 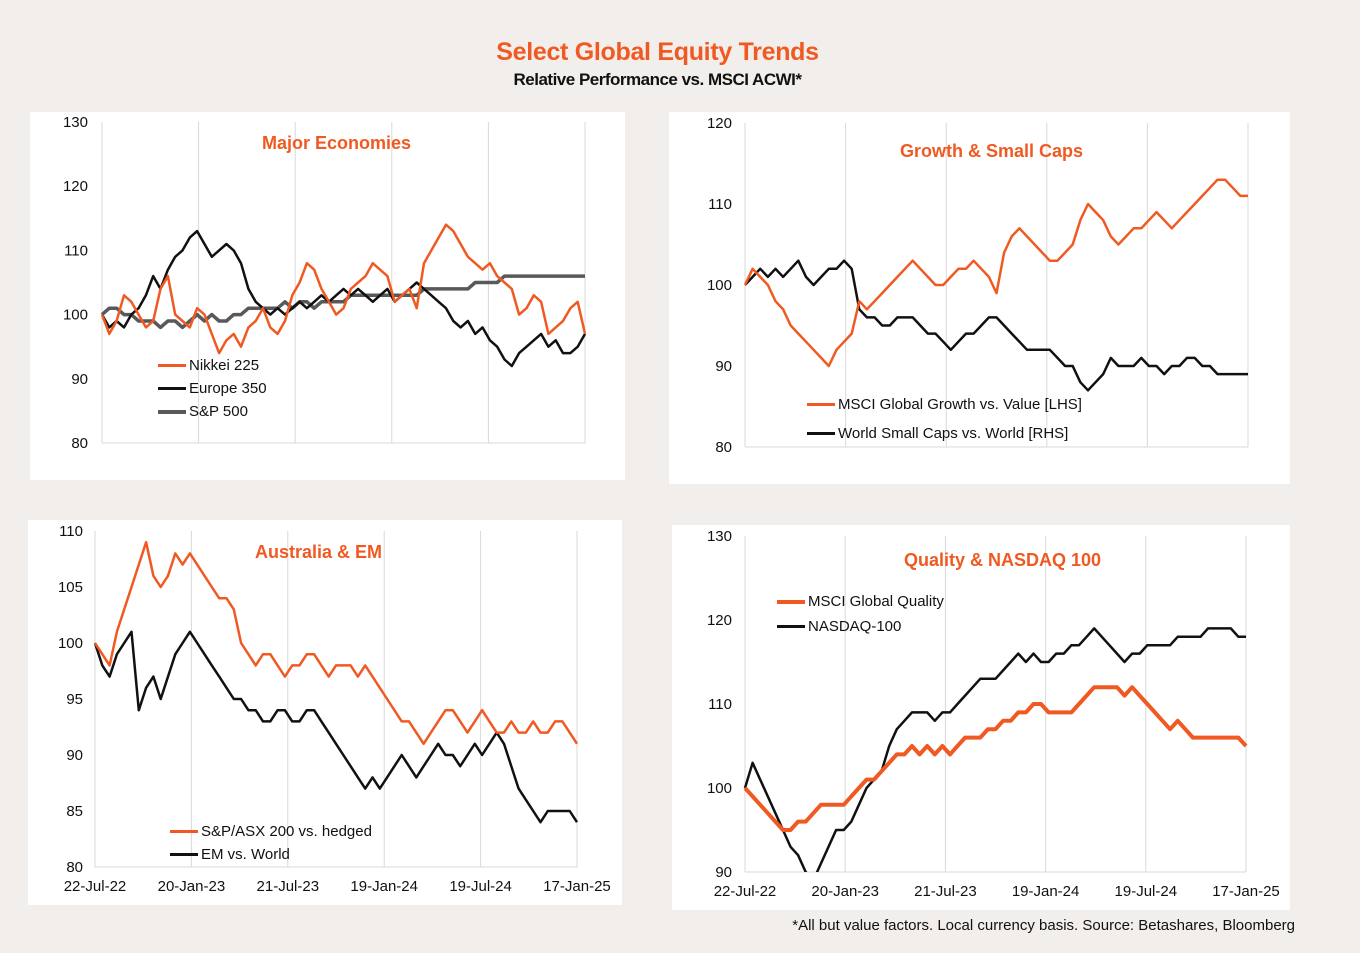 I want to click on legend-label: NASDAQ-100, so click(x=855, y=626).